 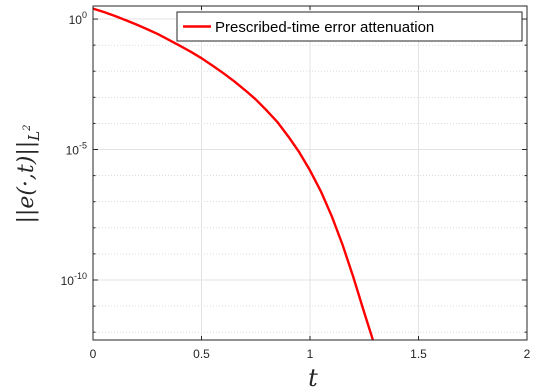 What do you see at coordinates (313, 378) in the screenshot?
I see `x-axis-label: t` at bounding box center [313, 378].